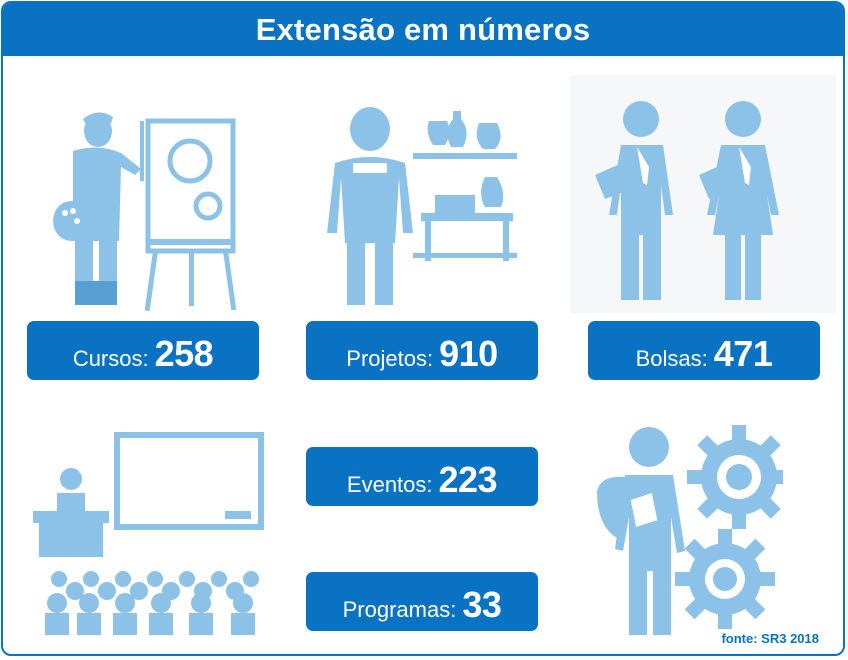 The width and height of the screenshot is (848, 660). I want to click on students-icon, so click(687, 200).